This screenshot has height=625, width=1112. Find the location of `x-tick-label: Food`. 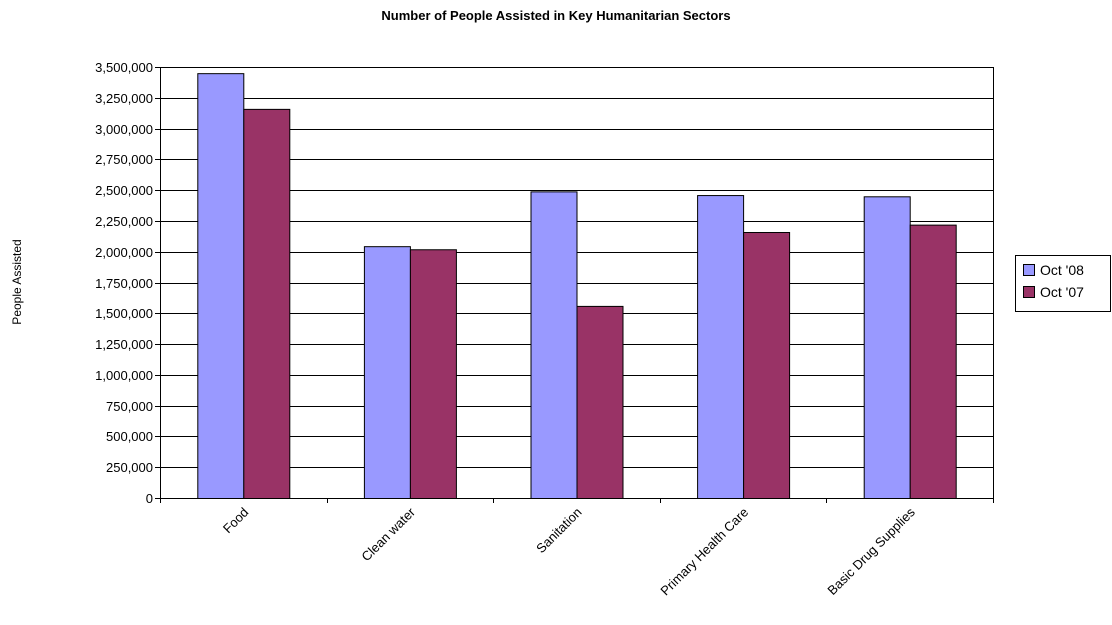

x-tick-label: Food is located at coordinates (236, 521).